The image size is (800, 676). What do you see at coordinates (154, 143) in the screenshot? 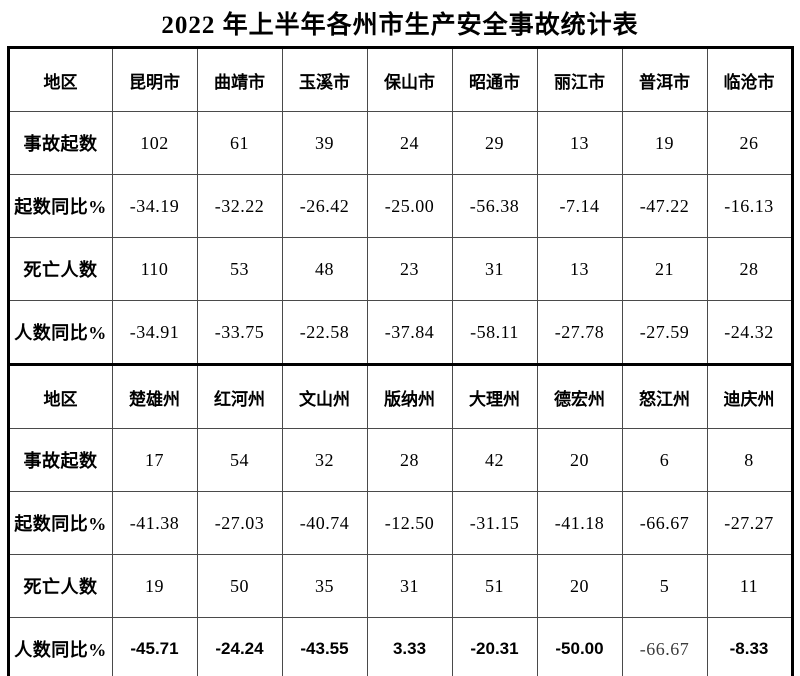
I see `data-cell: 102` at bounding box center [154, 143].